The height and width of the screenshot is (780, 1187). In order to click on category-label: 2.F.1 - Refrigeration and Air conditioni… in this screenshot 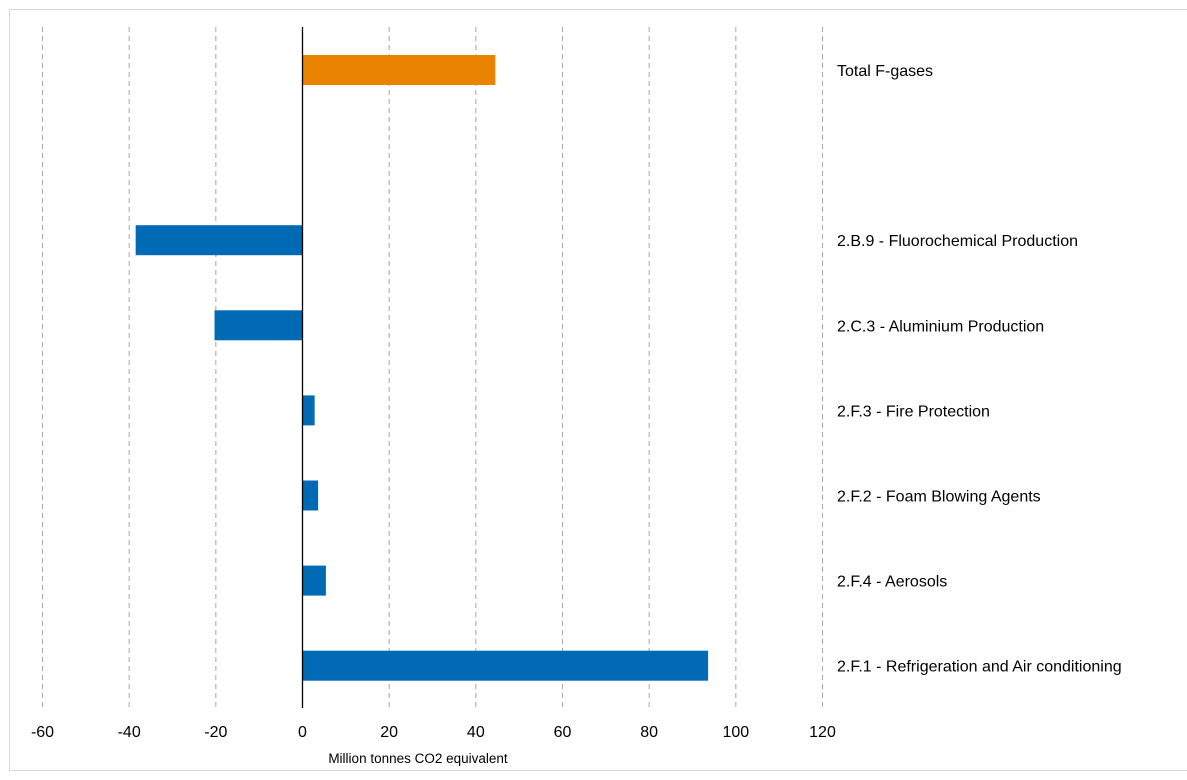, I will do `click(979, 667)`.